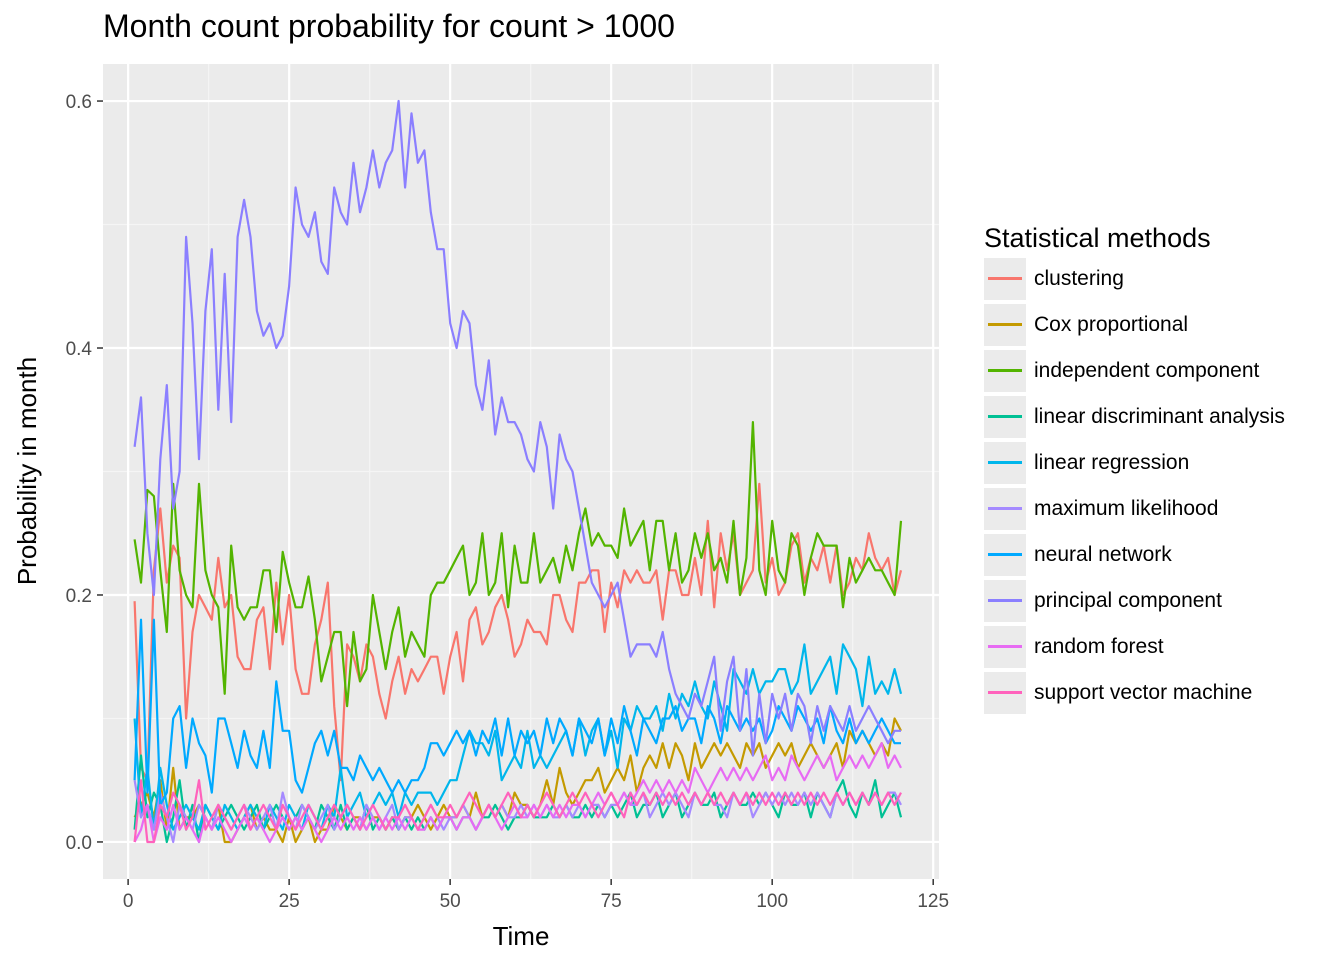 This screenshot has height=960, width=1344. I want to click on legend-item-independent-component: independent component, so click(1159, 371).